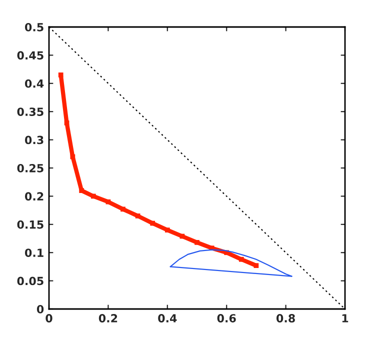 The image size is (382, 348). What do you see at coordinates (30, 281) in the screenshot?
I see `y-tick-label: 0.05` at bounding box center [30, 281].